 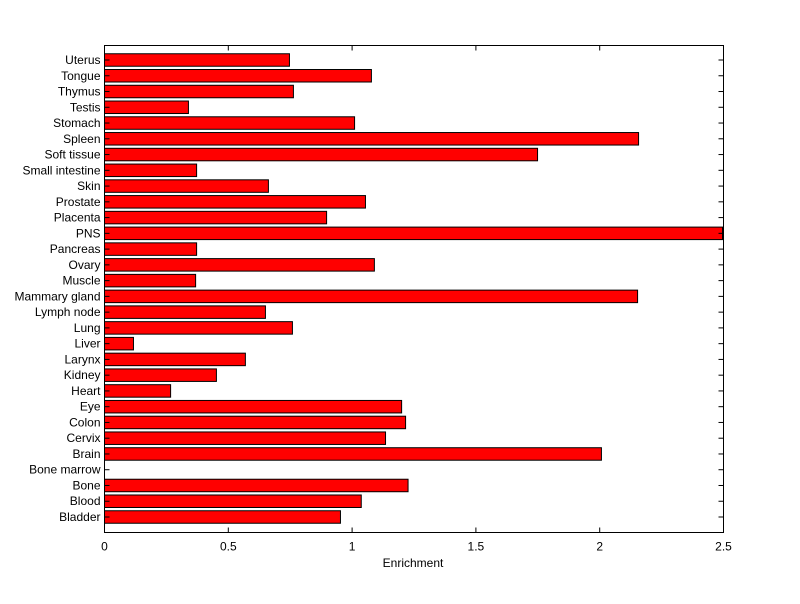 What do you see at coordinates (599, 547) in the screenshot?
I see `x-tick-label: 2` at bounding box center [599, 547].